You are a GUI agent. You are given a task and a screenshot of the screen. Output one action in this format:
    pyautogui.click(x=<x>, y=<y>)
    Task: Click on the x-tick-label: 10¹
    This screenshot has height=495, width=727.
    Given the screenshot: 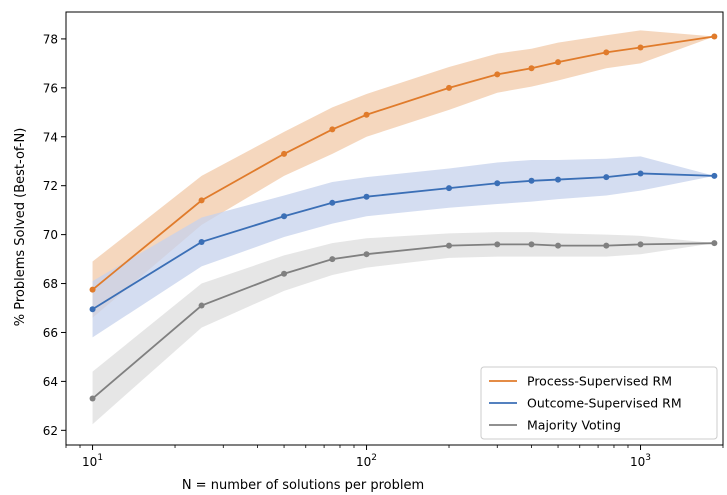 What is the action you would take?
    pyautogui.click(x=92, y=461)
    